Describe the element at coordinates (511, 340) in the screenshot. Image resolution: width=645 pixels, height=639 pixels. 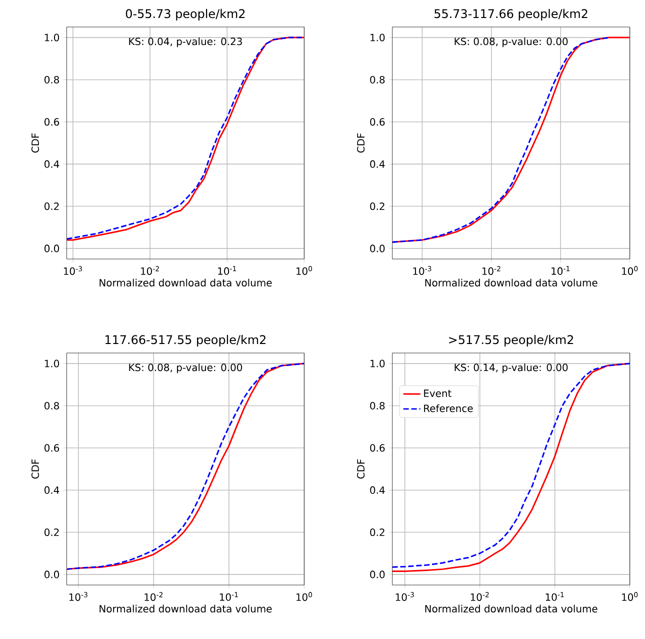
I see `chart-title: >517.55 people/km2` at that location.